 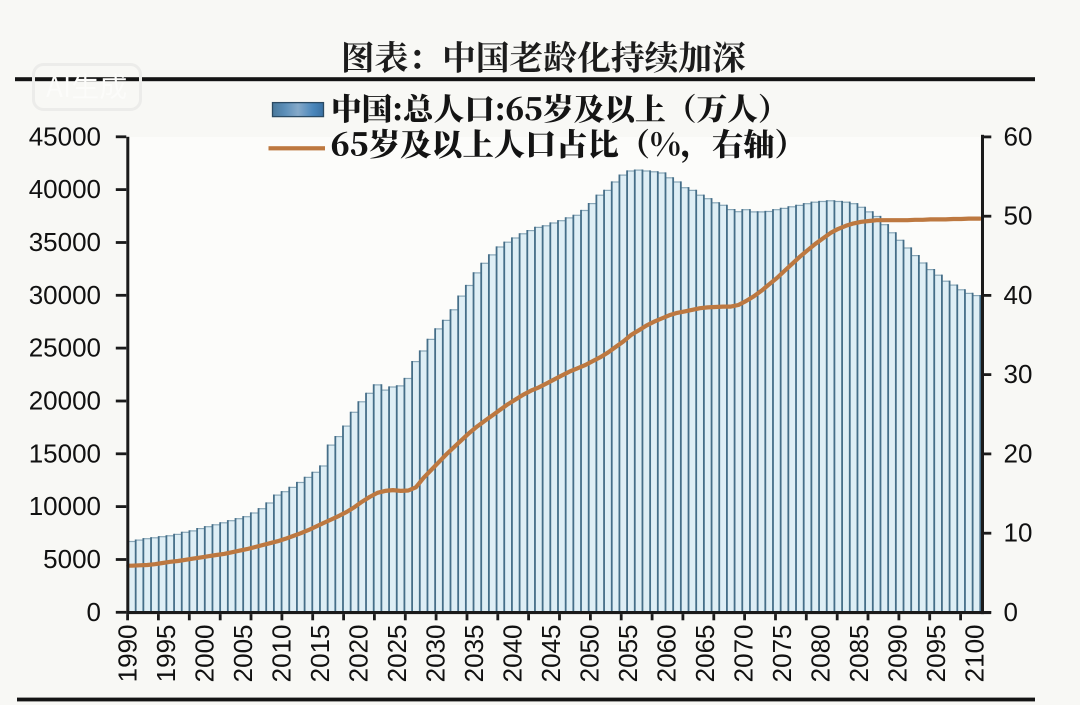 I want to click on svg-text: 60, so click(x=1018, y=136).